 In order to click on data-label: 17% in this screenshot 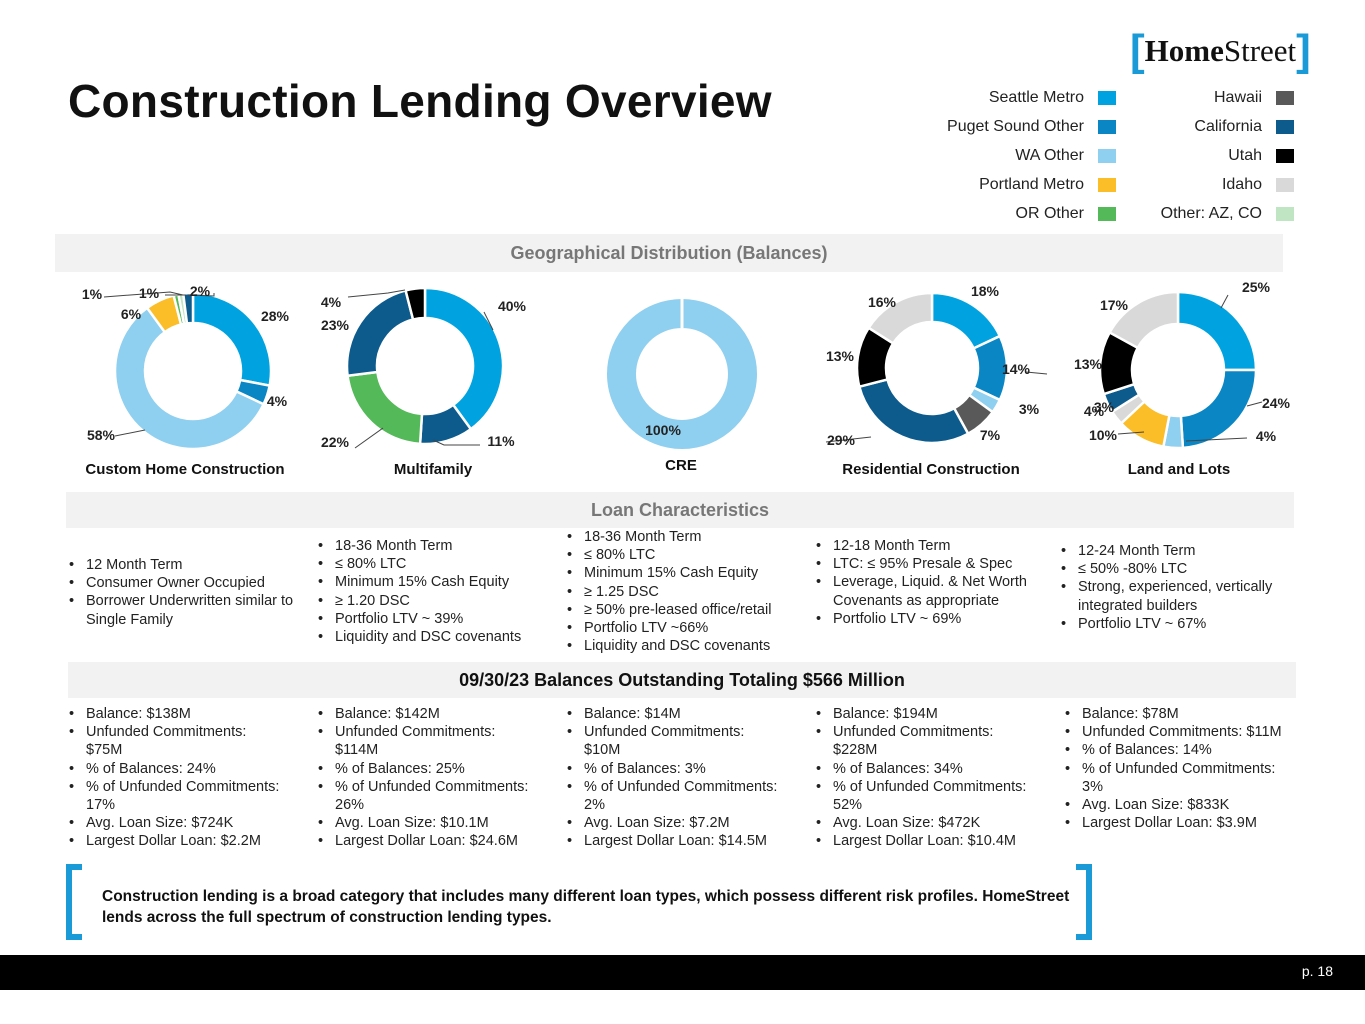, I will do `click(1114, 305)`.